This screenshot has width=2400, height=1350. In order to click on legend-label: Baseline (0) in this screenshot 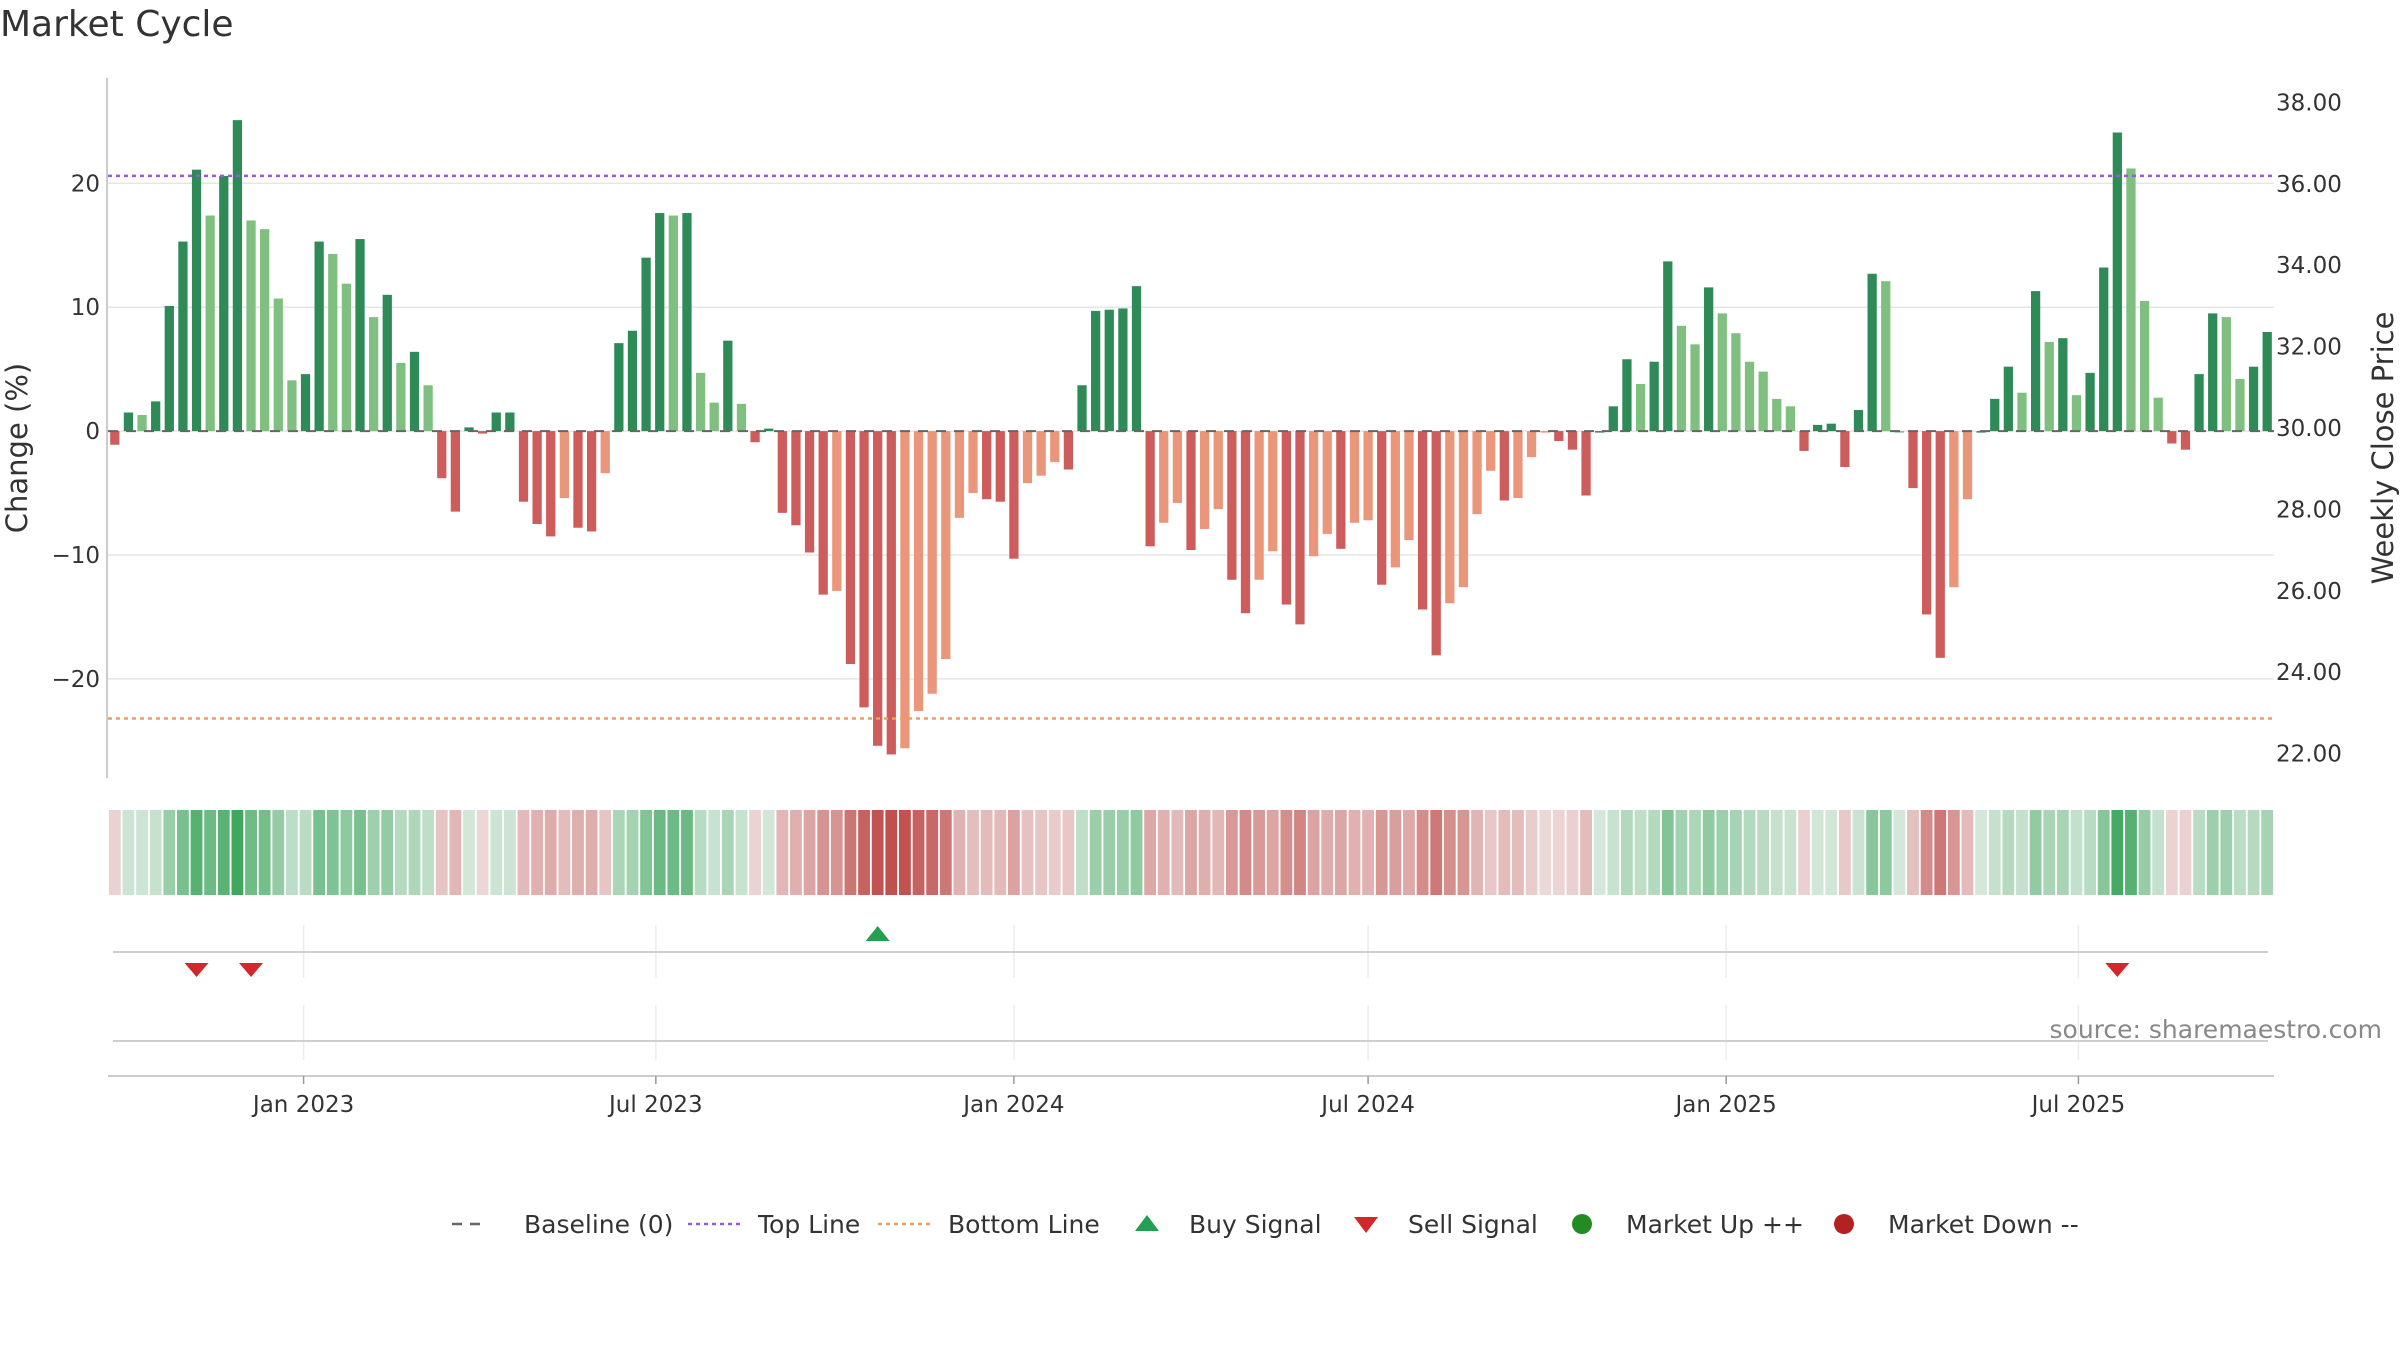, I will do `click(598, 1224)`.